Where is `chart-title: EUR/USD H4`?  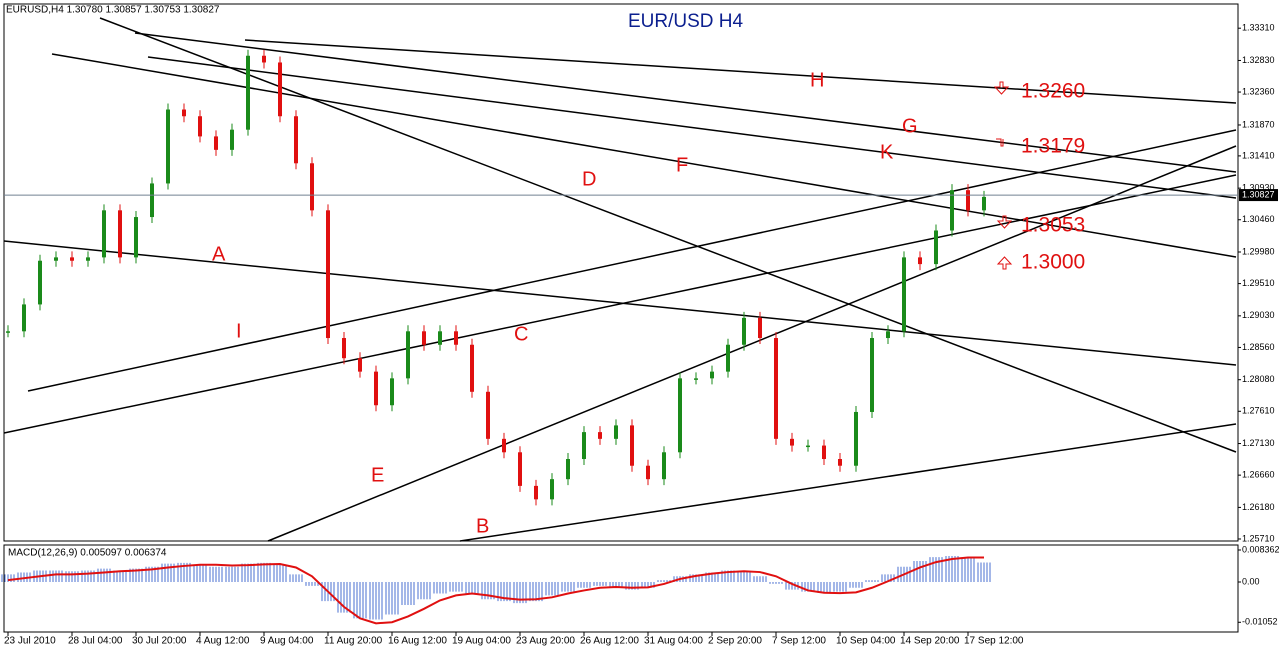
chart-title: EUR/USD H4 is located at coordinates (686, 21).